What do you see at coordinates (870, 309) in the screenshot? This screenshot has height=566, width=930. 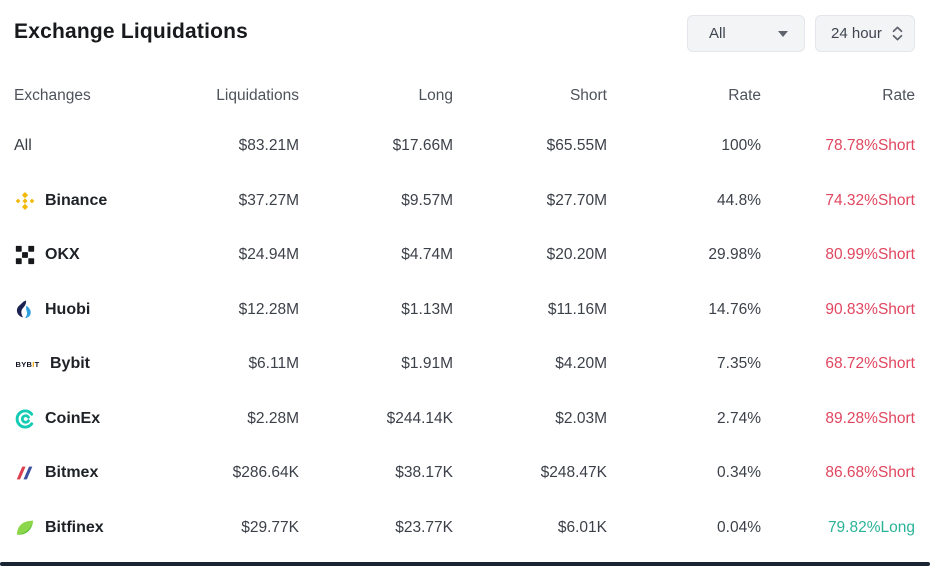 I see `rate-direction-value: 90.83%Short` at bounding box center [870, 309].